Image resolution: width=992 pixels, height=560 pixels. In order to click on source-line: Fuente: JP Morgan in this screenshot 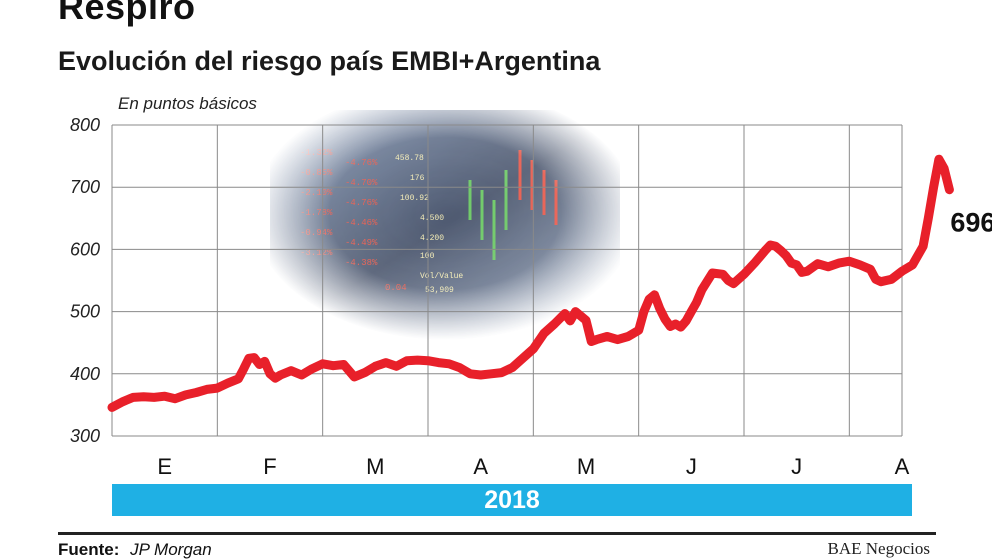, I will do `click(135, 550)`.